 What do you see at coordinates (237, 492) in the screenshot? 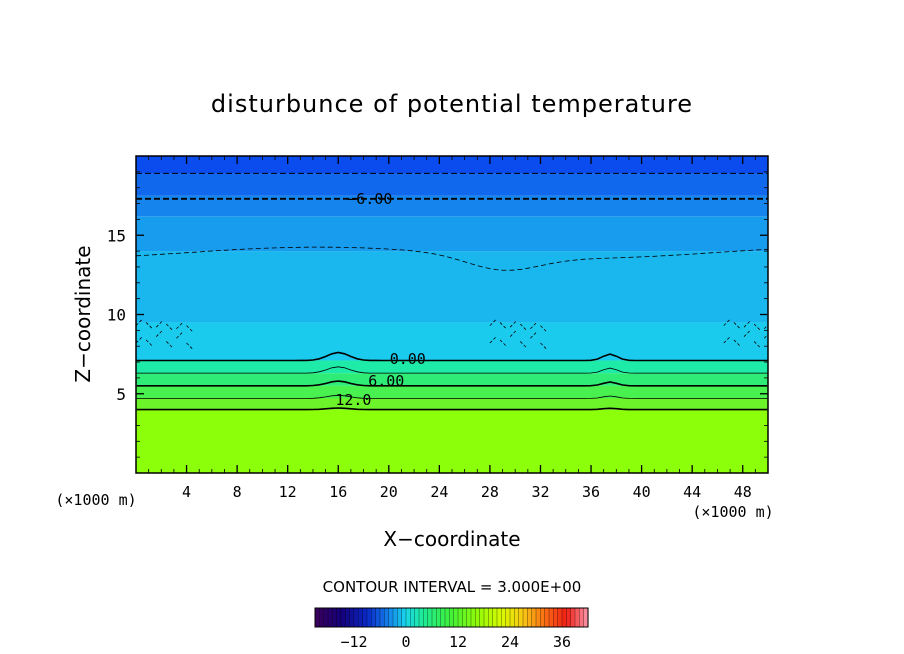
I see `x-tick-label: 8` at bounding box center [237, 492].